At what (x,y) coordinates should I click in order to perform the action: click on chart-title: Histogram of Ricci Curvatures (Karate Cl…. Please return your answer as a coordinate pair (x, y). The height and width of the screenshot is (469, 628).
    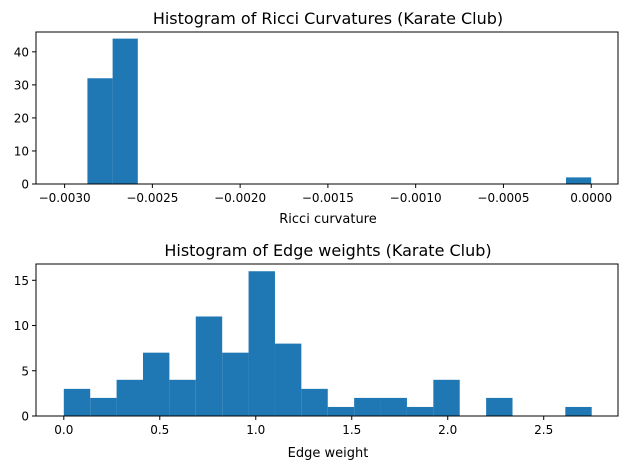
    Looking at the image, I should click on (328, 18).